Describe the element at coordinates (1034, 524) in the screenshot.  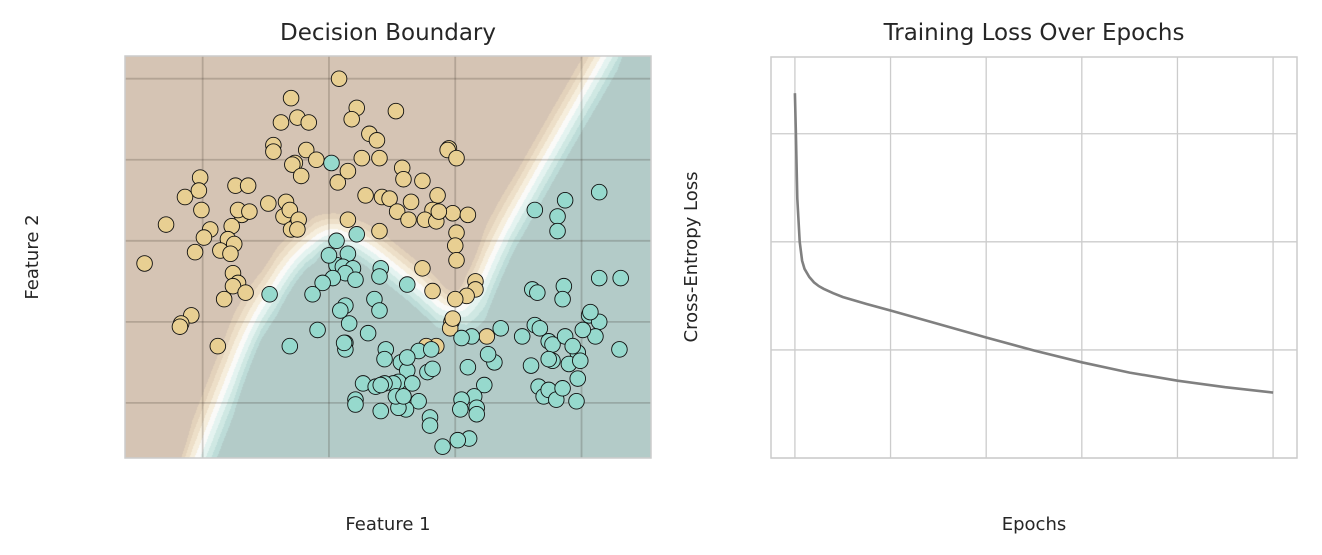
I see `right-x-axis-label: Epochs` at that location.